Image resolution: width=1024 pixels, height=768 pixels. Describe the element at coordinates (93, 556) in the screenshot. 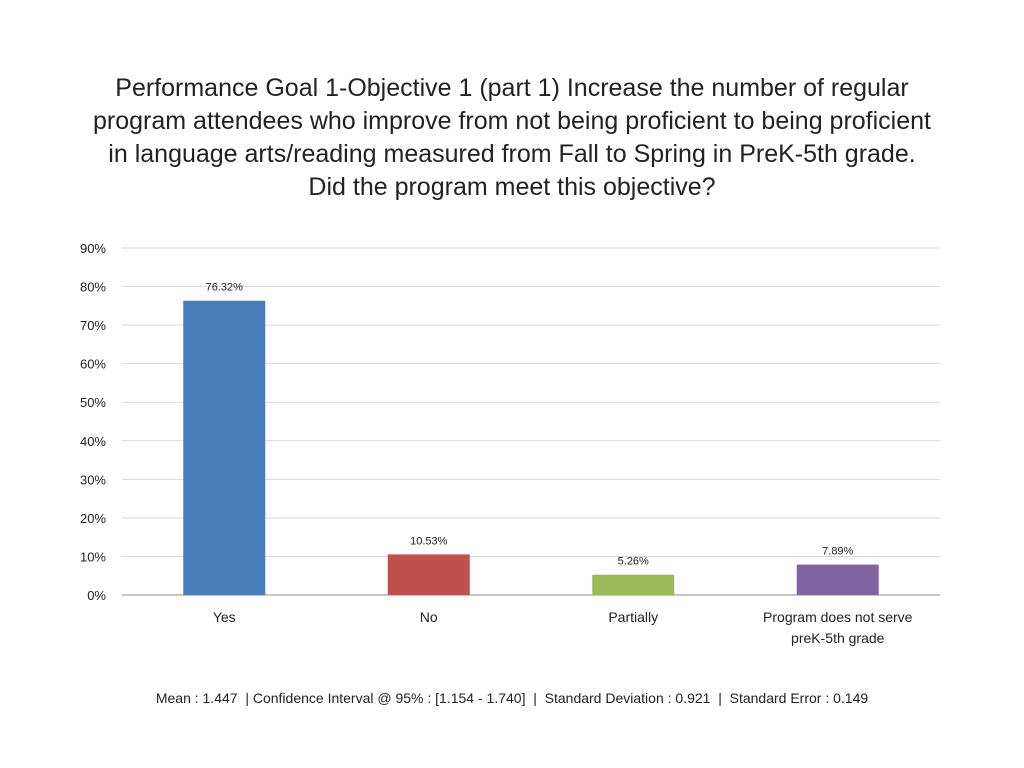

I see `y-tick-label: 10%` at that location.